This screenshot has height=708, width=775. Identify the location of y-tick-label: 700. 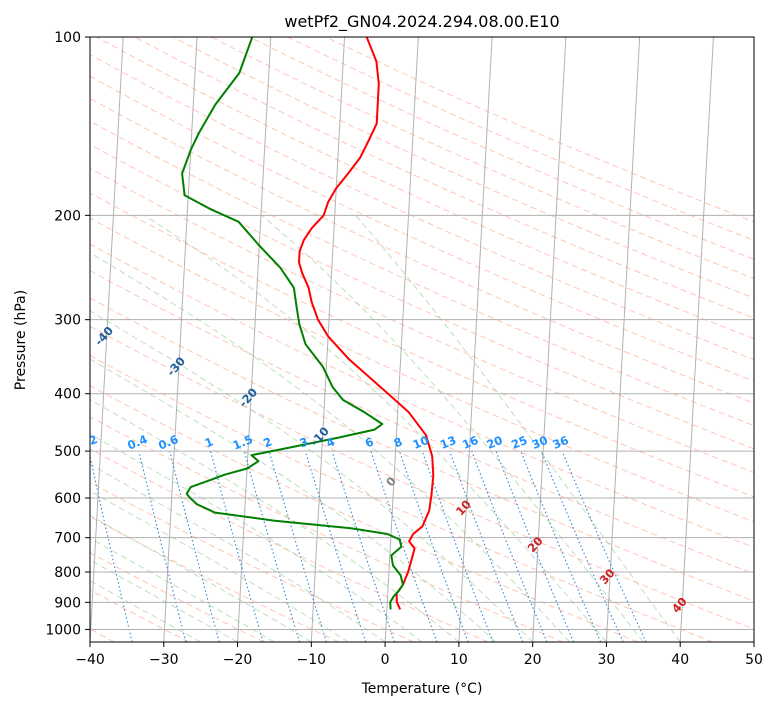
(67, 539).